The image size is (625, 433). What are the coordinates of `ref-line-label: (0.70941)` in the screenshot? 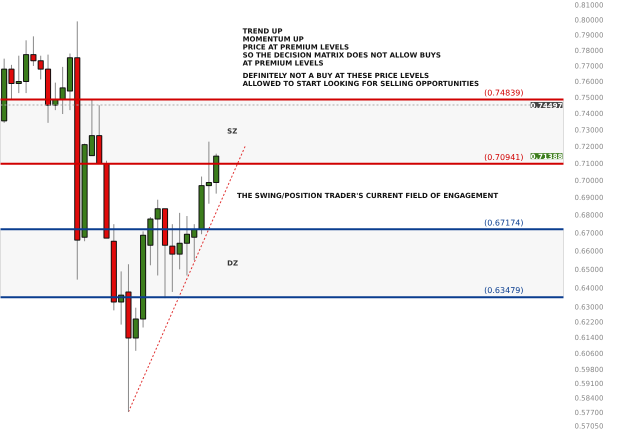 It's located at (504, 157).